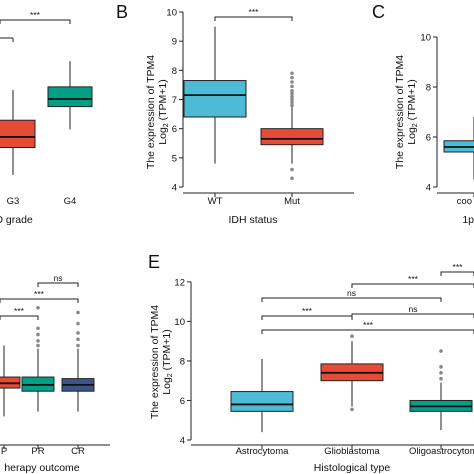 This screenshot has height=474, width=474. I want to click on panel-e-y-axis-subtitle: Log2 (TPM+1), so click(167, 361).